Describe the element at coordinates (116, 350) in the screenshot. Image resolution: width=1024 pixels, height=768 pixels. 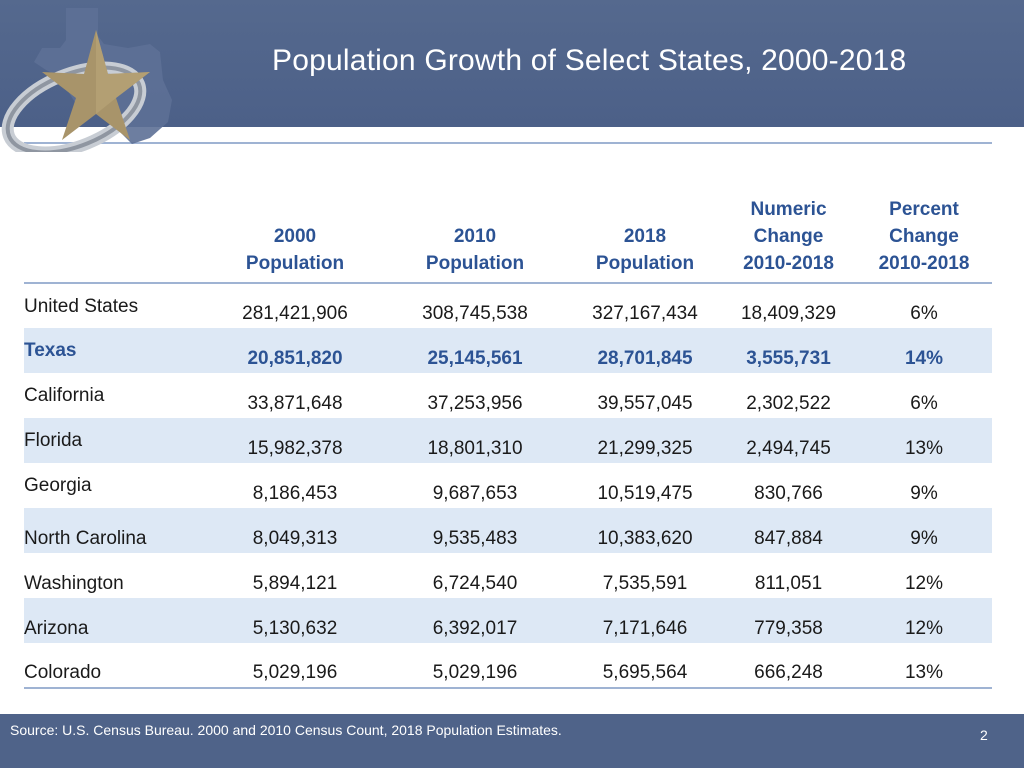
I see `state-name: Texas` at that location.